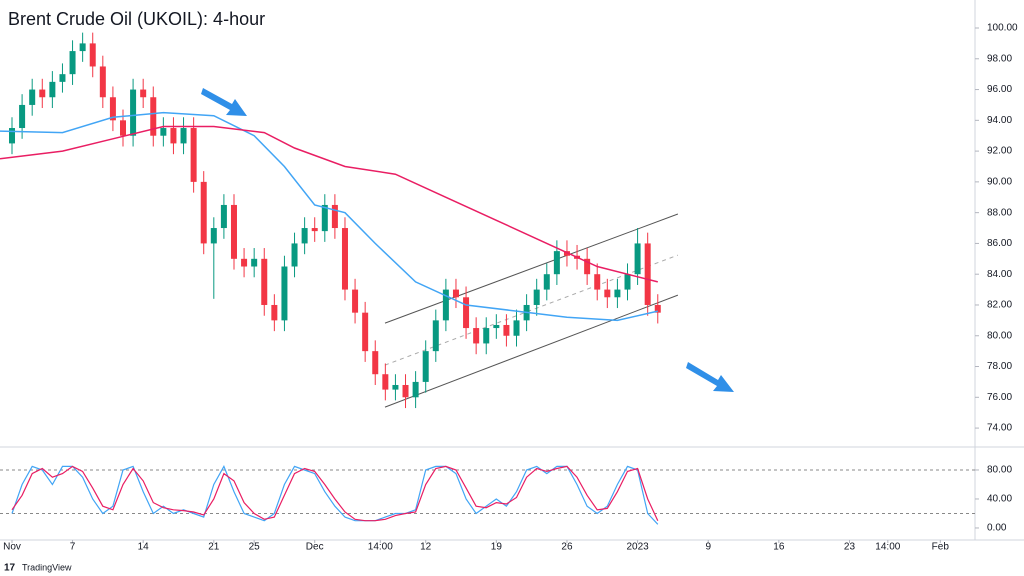  Describe the element at coordinates (999, 335) in the screenshot. I see `y-tick-label: 80.00` at that location.